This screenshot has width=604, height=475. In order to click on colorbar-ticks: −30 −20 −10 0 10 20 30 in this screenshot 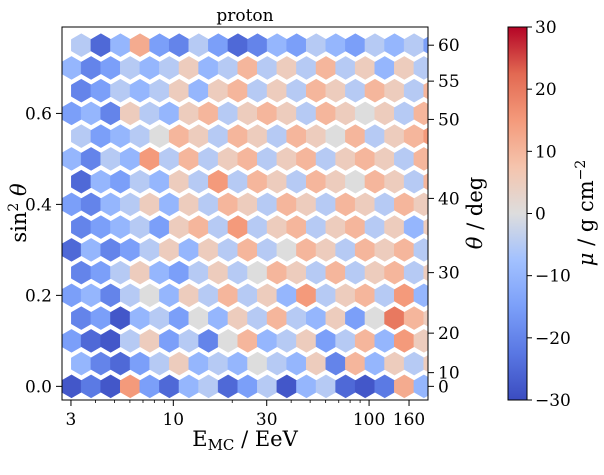, I will do `click(549, 214)`.